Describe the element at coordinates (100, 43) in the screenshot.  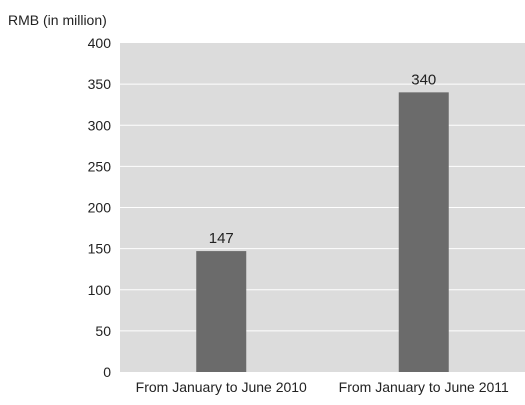
I see `y-tick-label: 400` at that location.